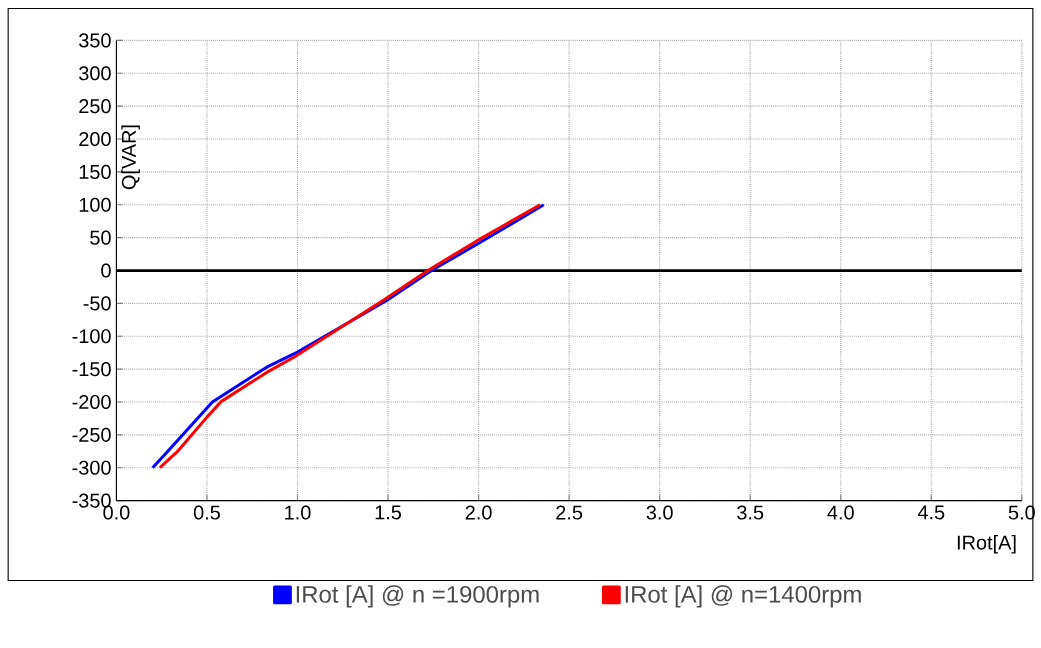 The height and width of the screenshot is (648, 1041). I want to click on x-tick-label: 2.5, so click(569, 512).